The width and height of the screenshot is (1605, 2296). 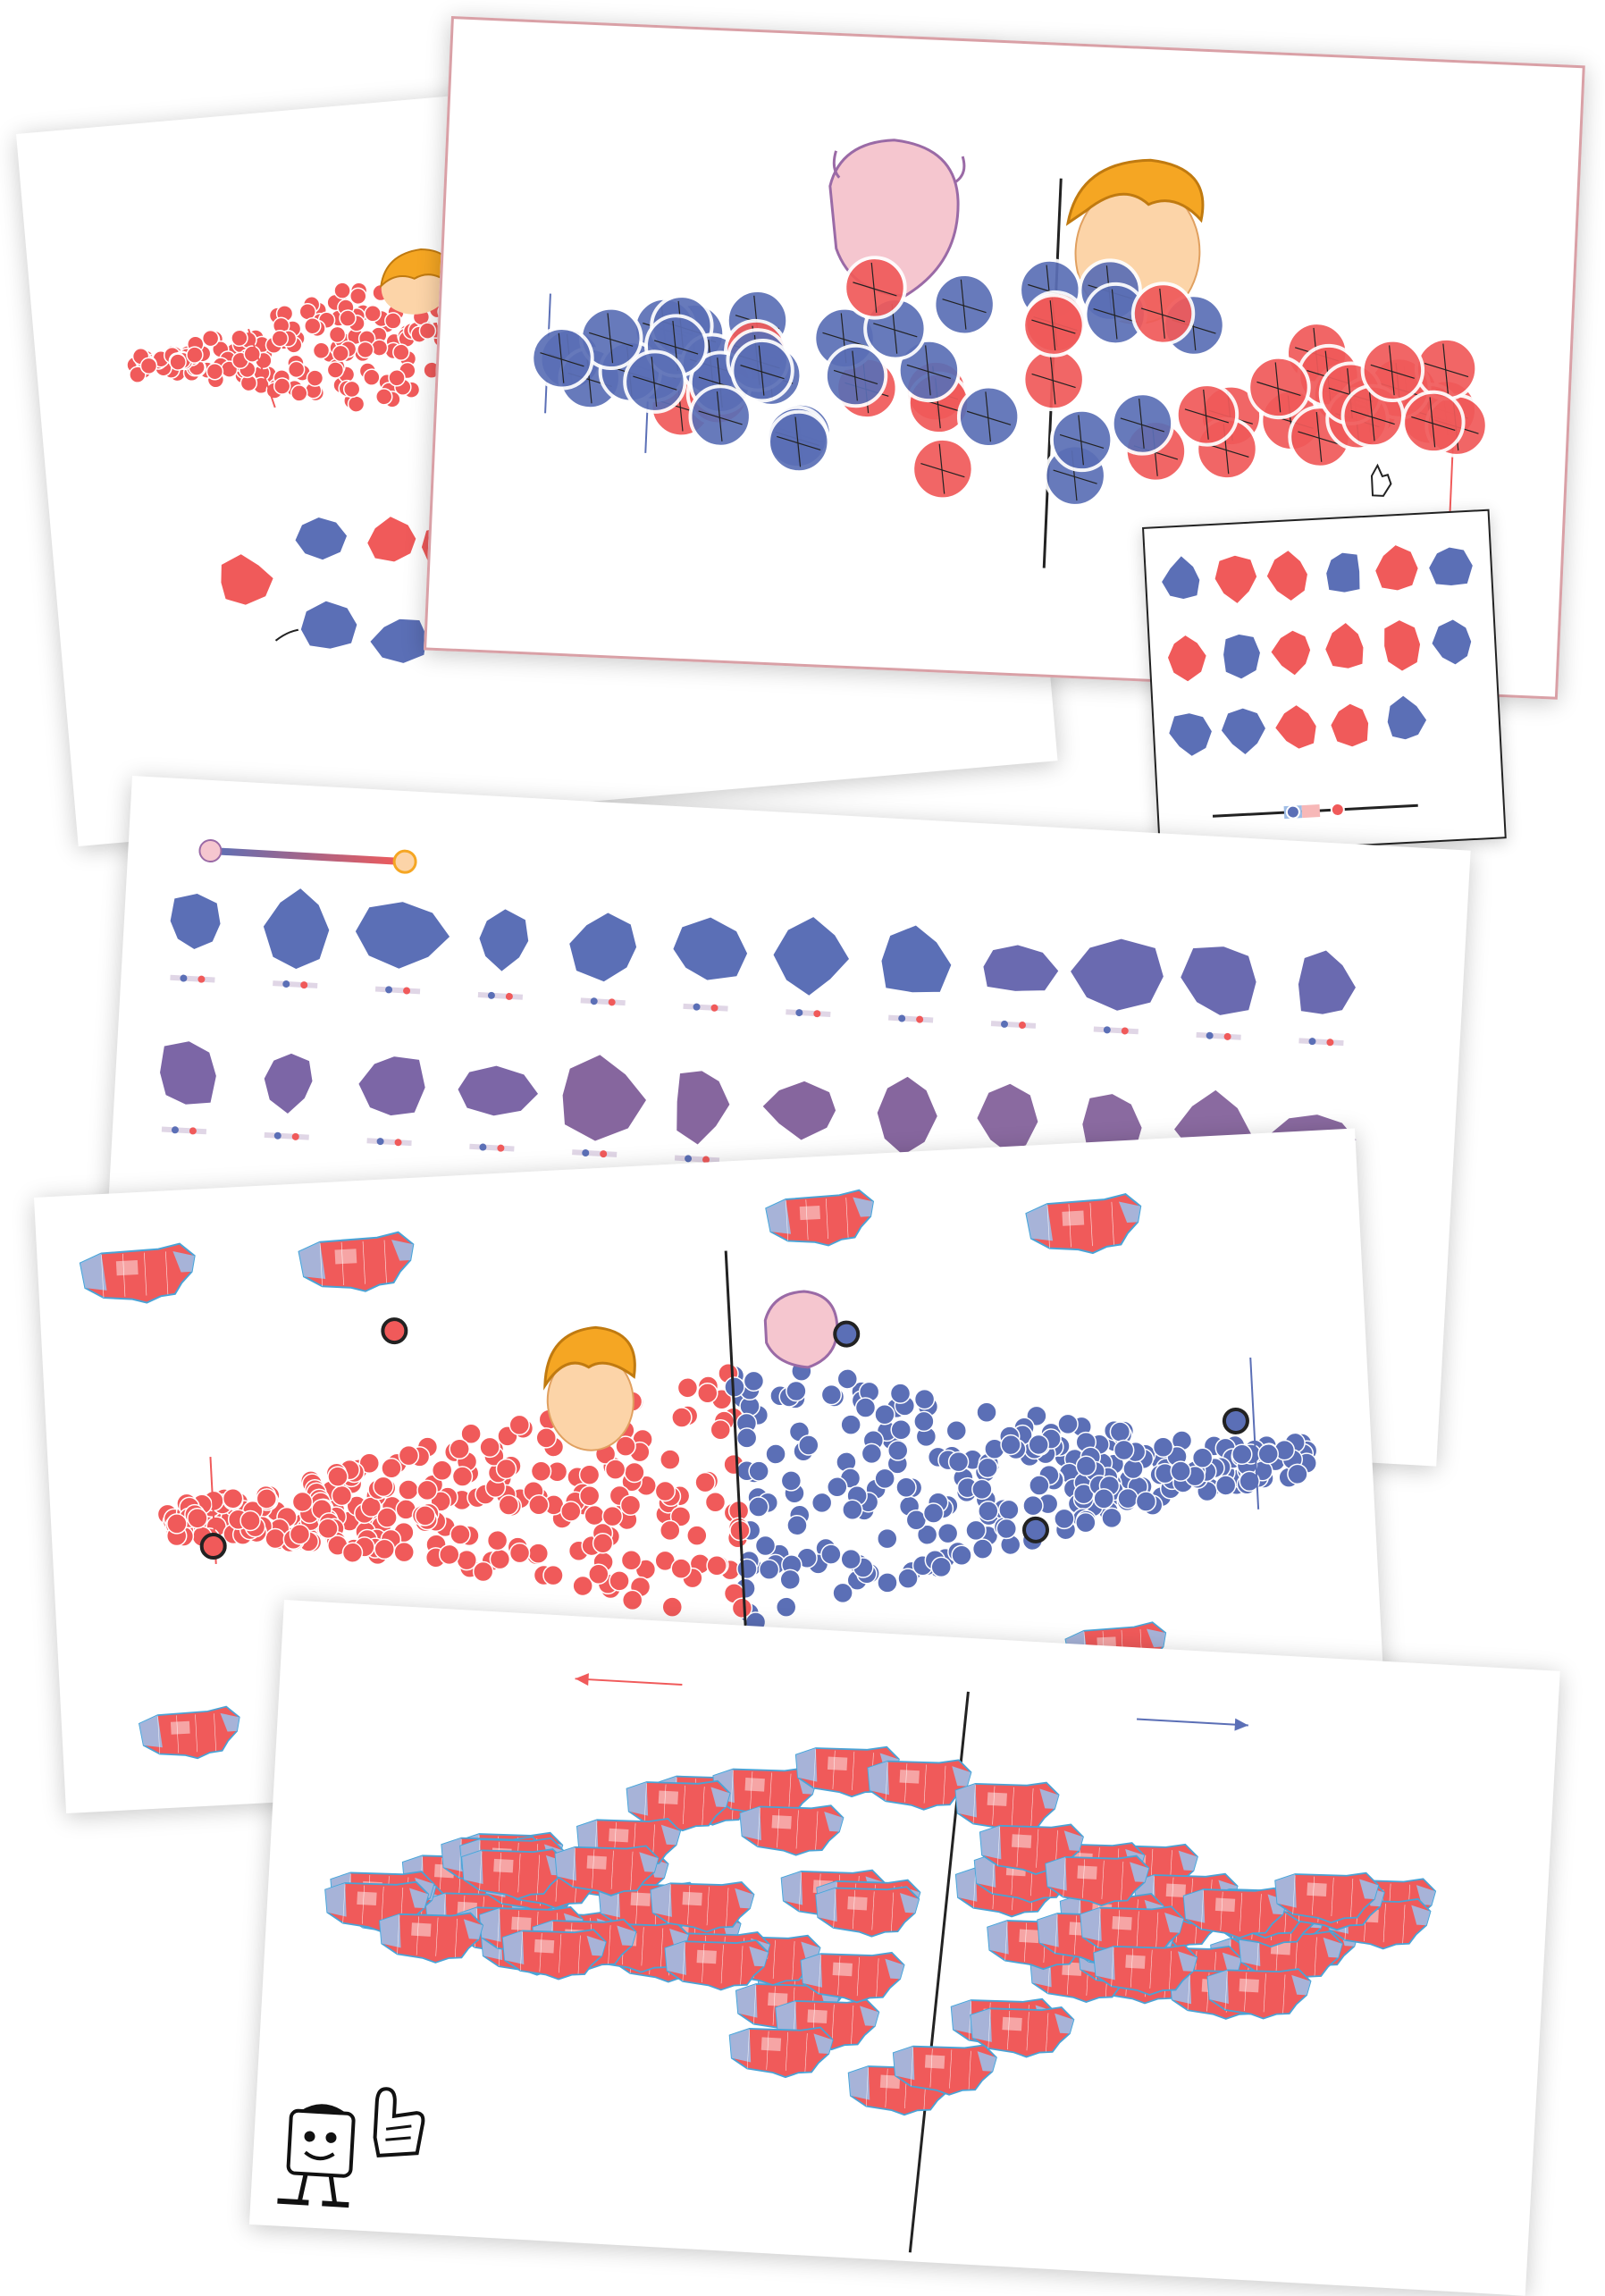 I want to click on axis-tick-blue, so click(x=1254, y=1433).